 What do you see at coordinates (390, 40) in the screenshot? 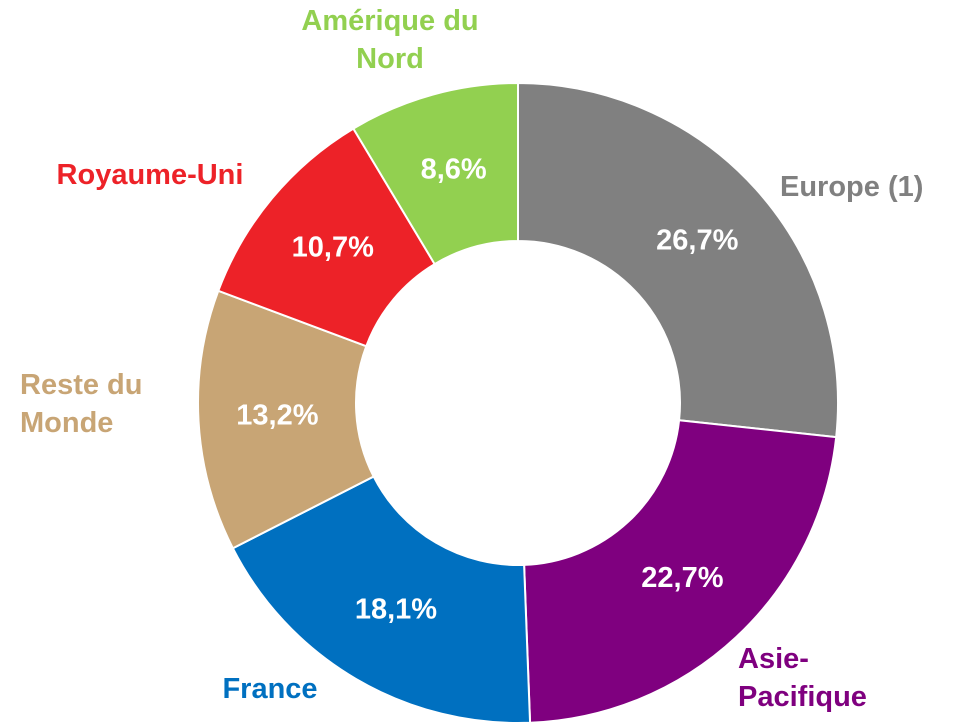
I see `category-label: Amérique du Nord` at bounding box center [390, 40].